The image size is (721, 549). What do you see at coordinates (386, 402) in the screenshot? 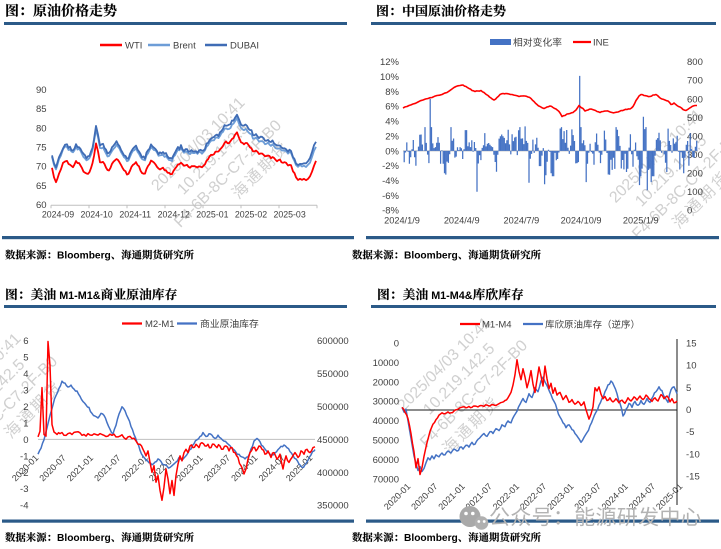
I see `svg-text: 30000` at bounding box center [386, 402].